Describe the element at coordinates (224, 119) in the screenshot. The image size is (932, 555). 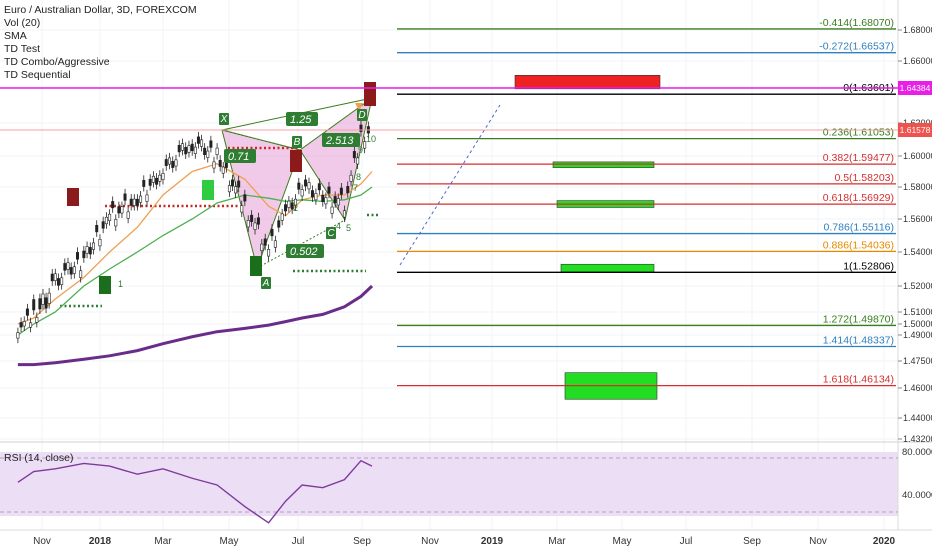
I see `pattern-point-label: X` at that location.